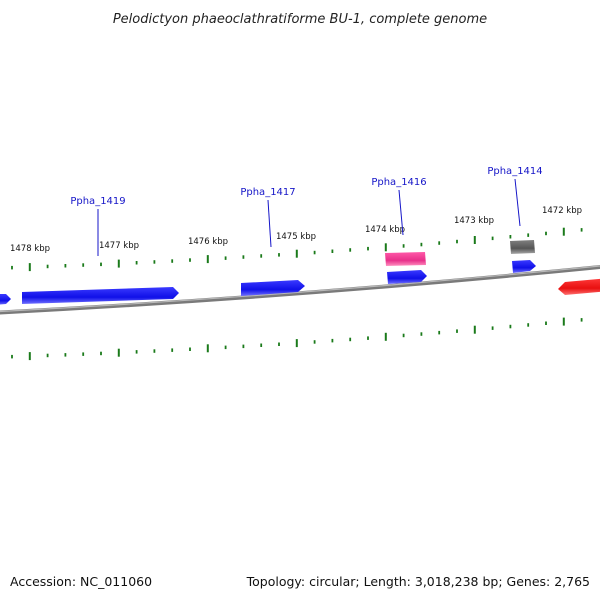  I want to click on scale-label-1475: 1475 kbp, so click(296, 237).